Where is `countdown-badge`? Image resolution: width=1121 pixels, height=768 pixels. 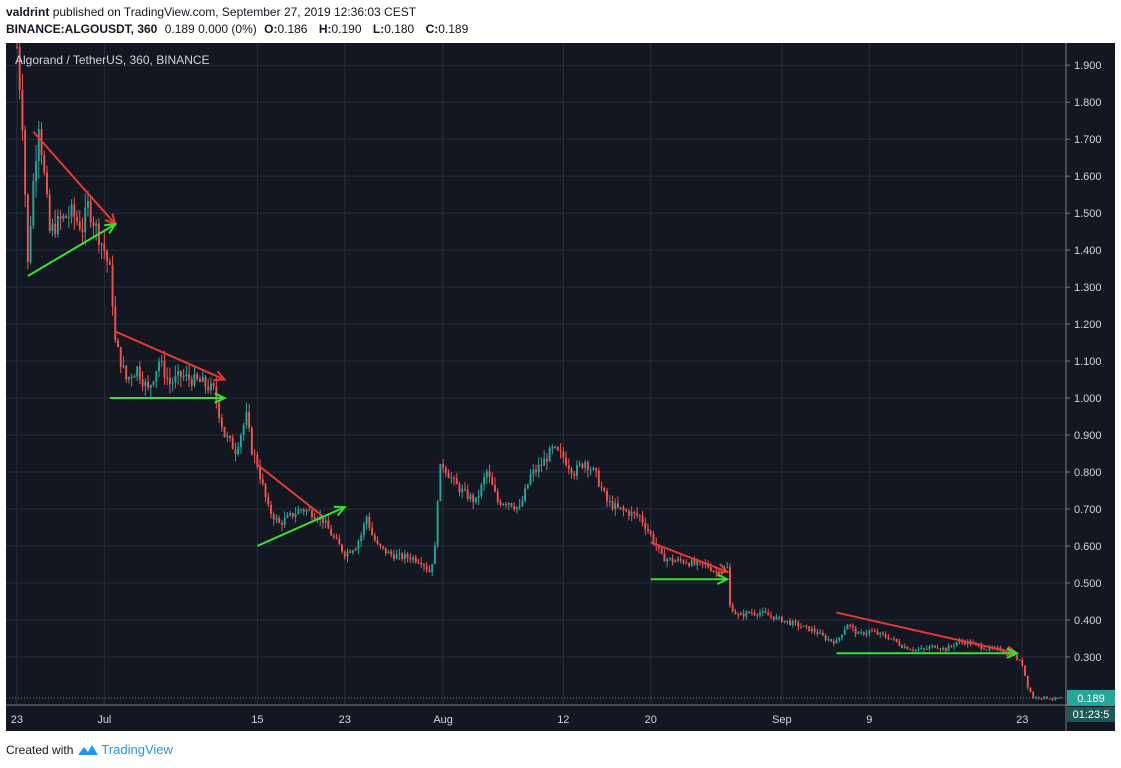 countdown-badge is located at coordinates (1091, 714).